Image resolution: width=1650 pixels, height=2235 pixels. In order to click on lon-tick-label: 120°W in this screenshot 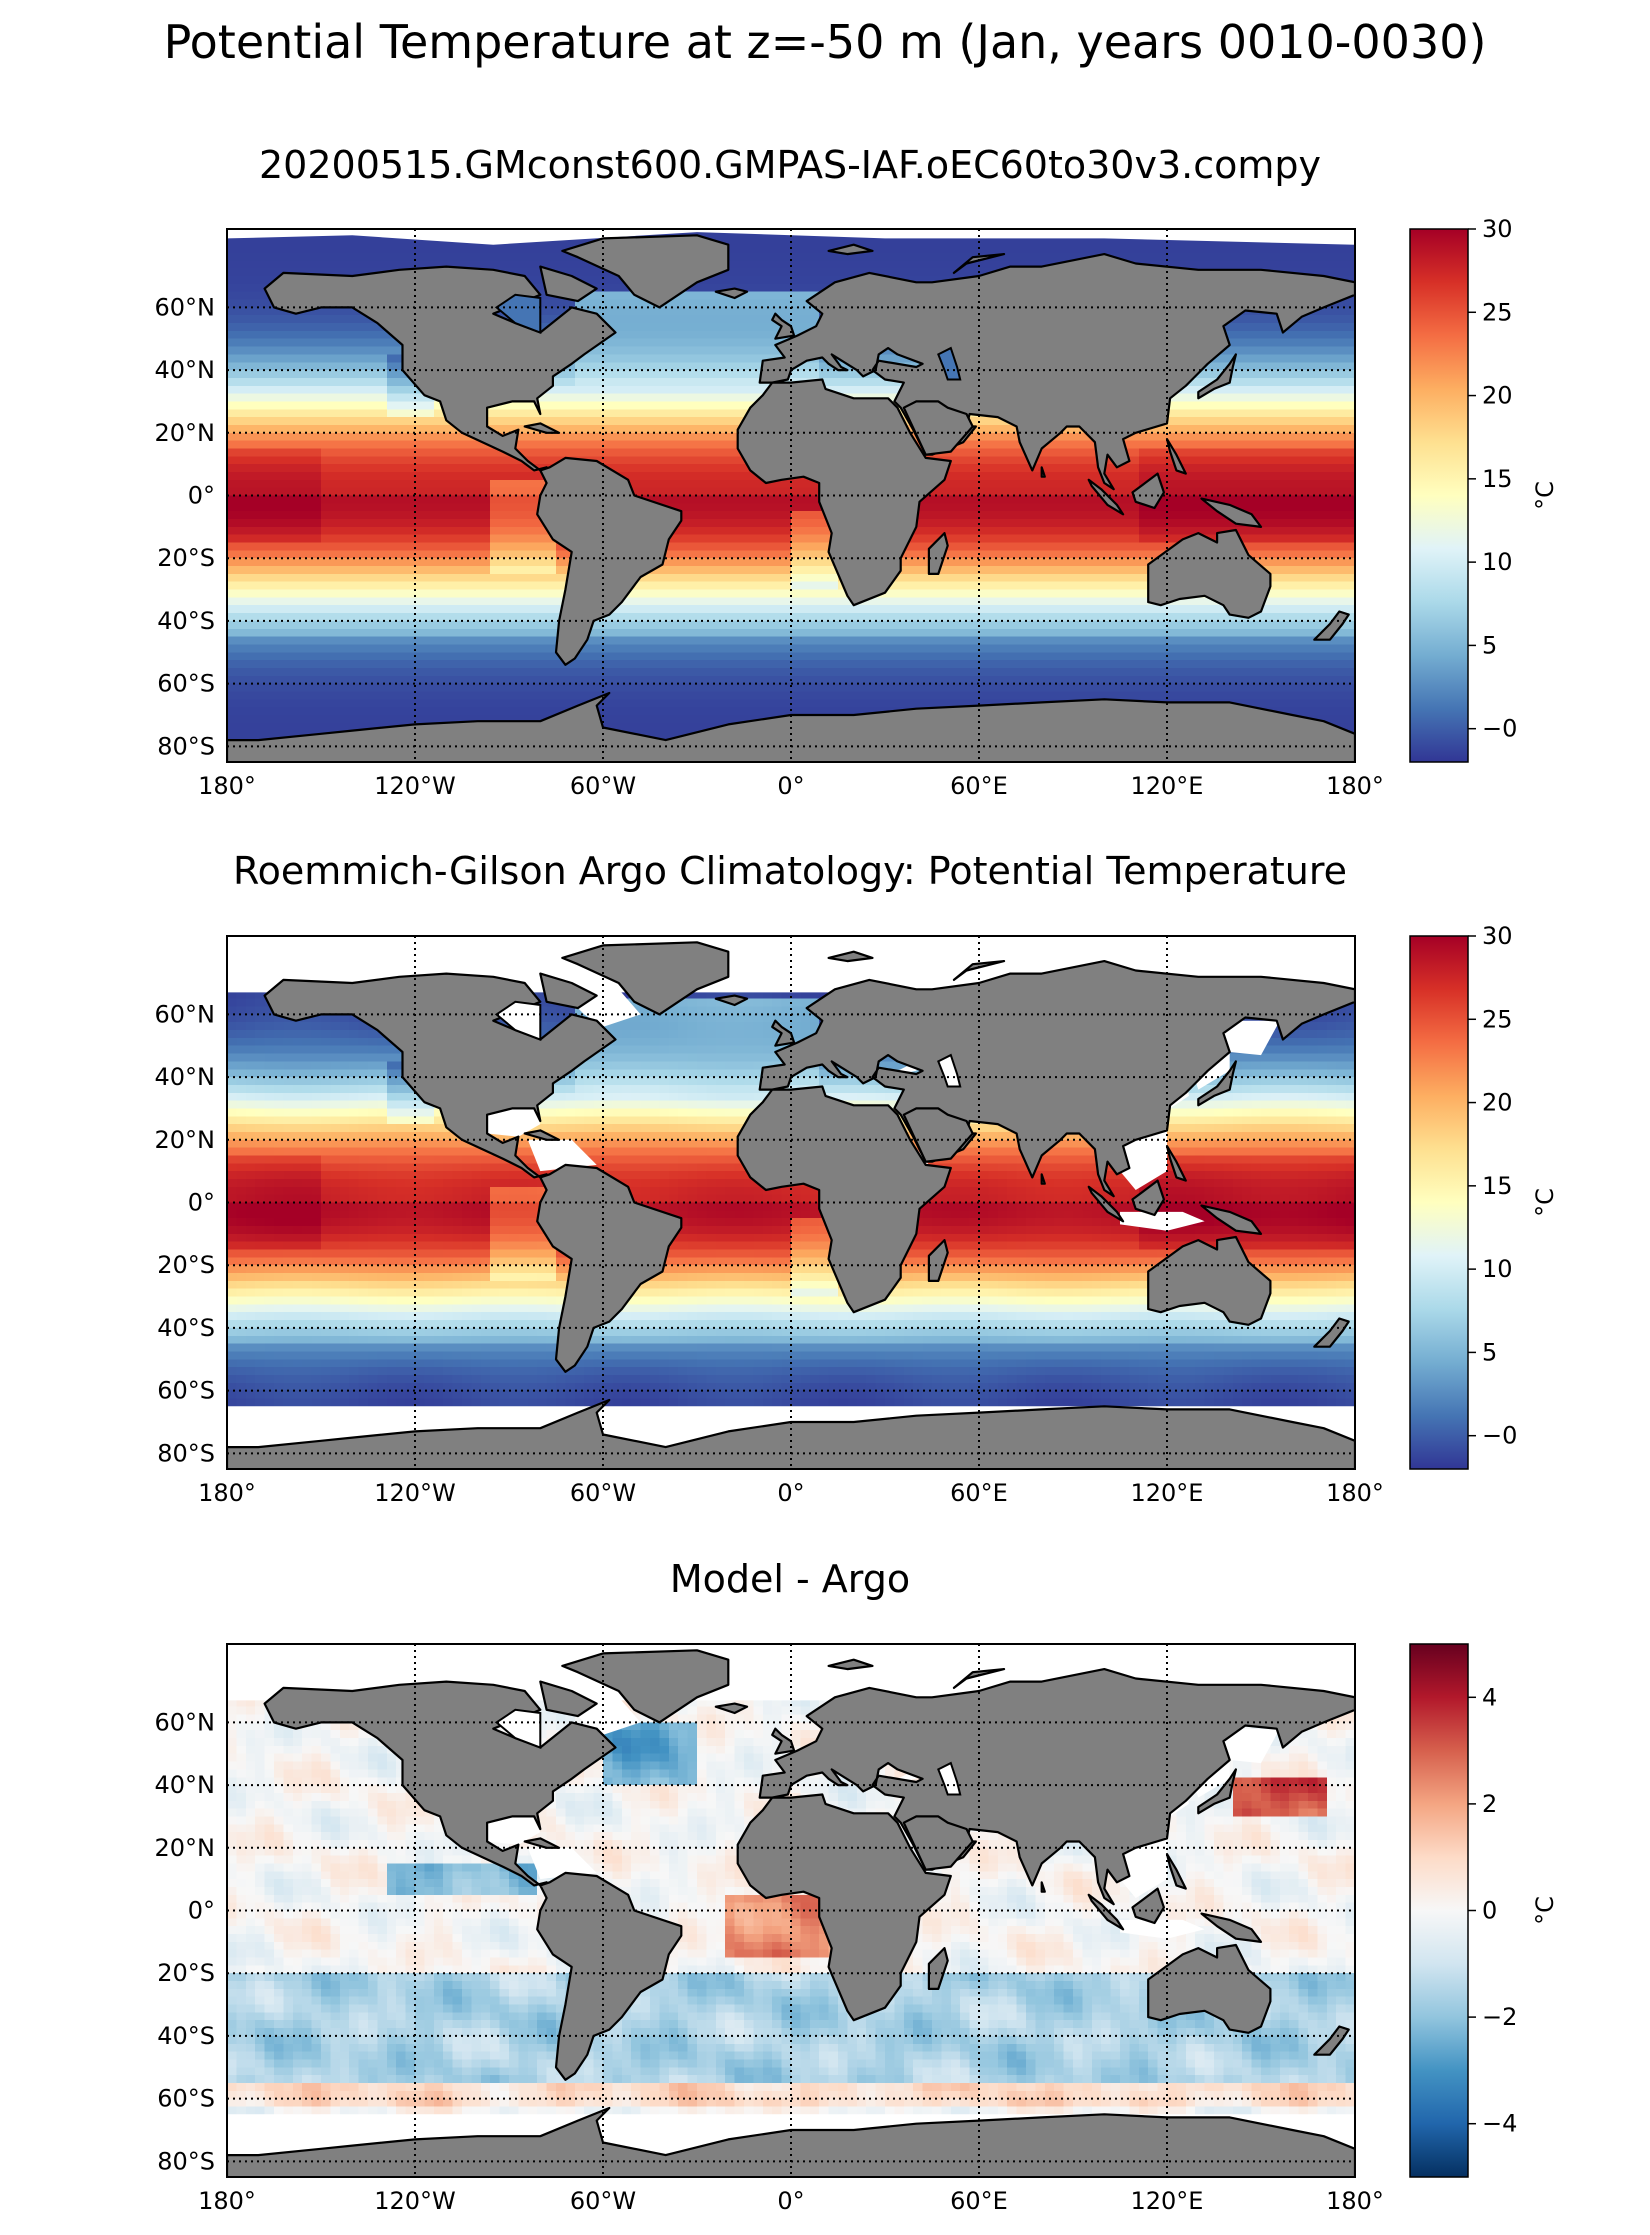, I will do `click(415, 2201)`.